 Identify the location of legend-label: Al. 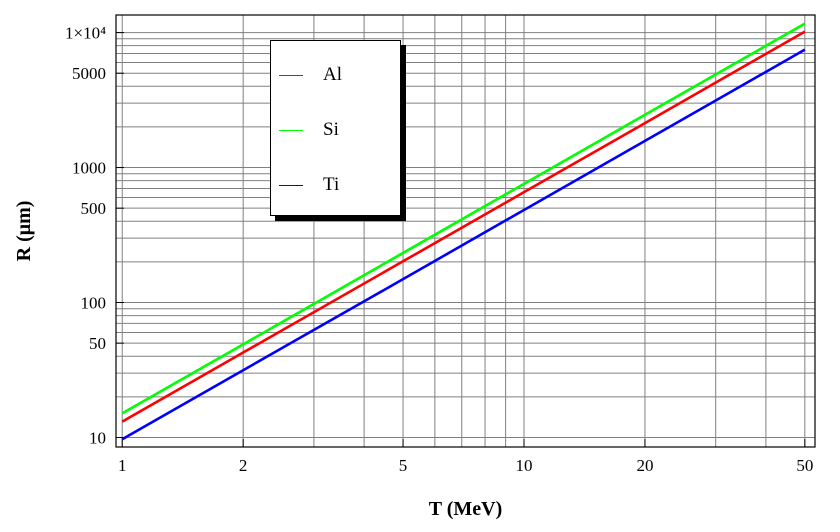
(332, 74).